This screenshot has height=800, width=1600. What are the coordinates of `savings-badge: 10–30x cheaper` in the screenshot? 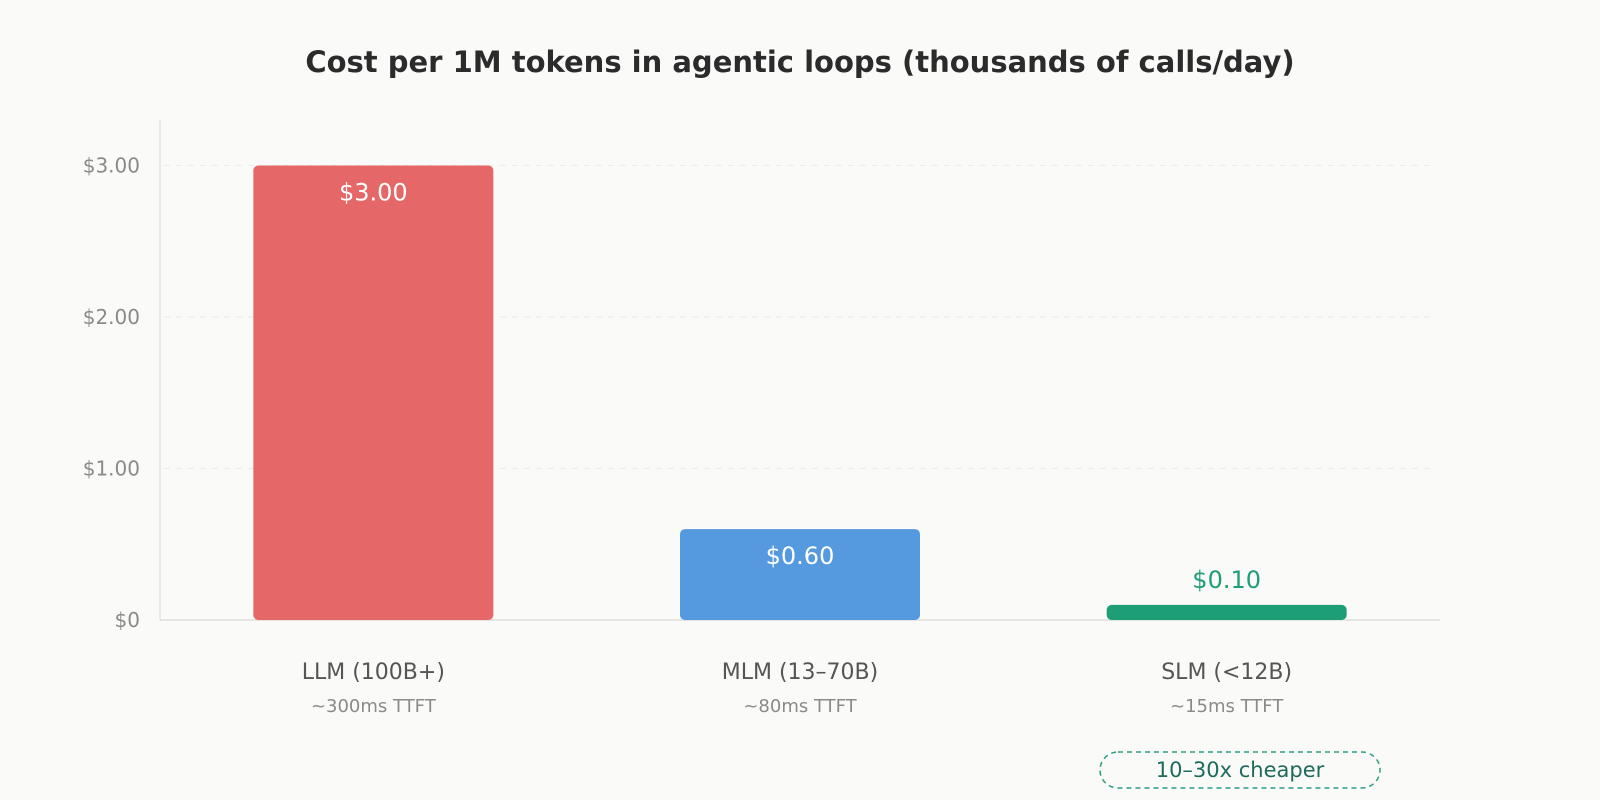 It's located at (1240, 770).